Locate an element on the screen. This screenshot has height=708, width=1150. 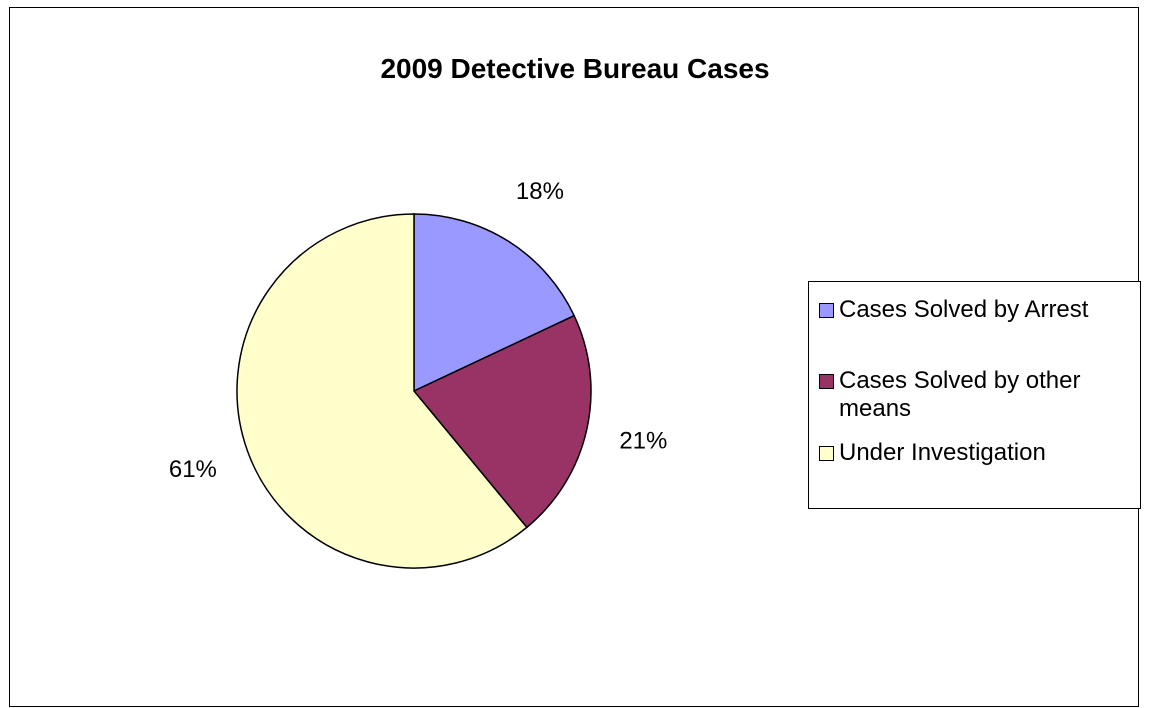
slice-under-investigation is located at coordinates (382, 391).